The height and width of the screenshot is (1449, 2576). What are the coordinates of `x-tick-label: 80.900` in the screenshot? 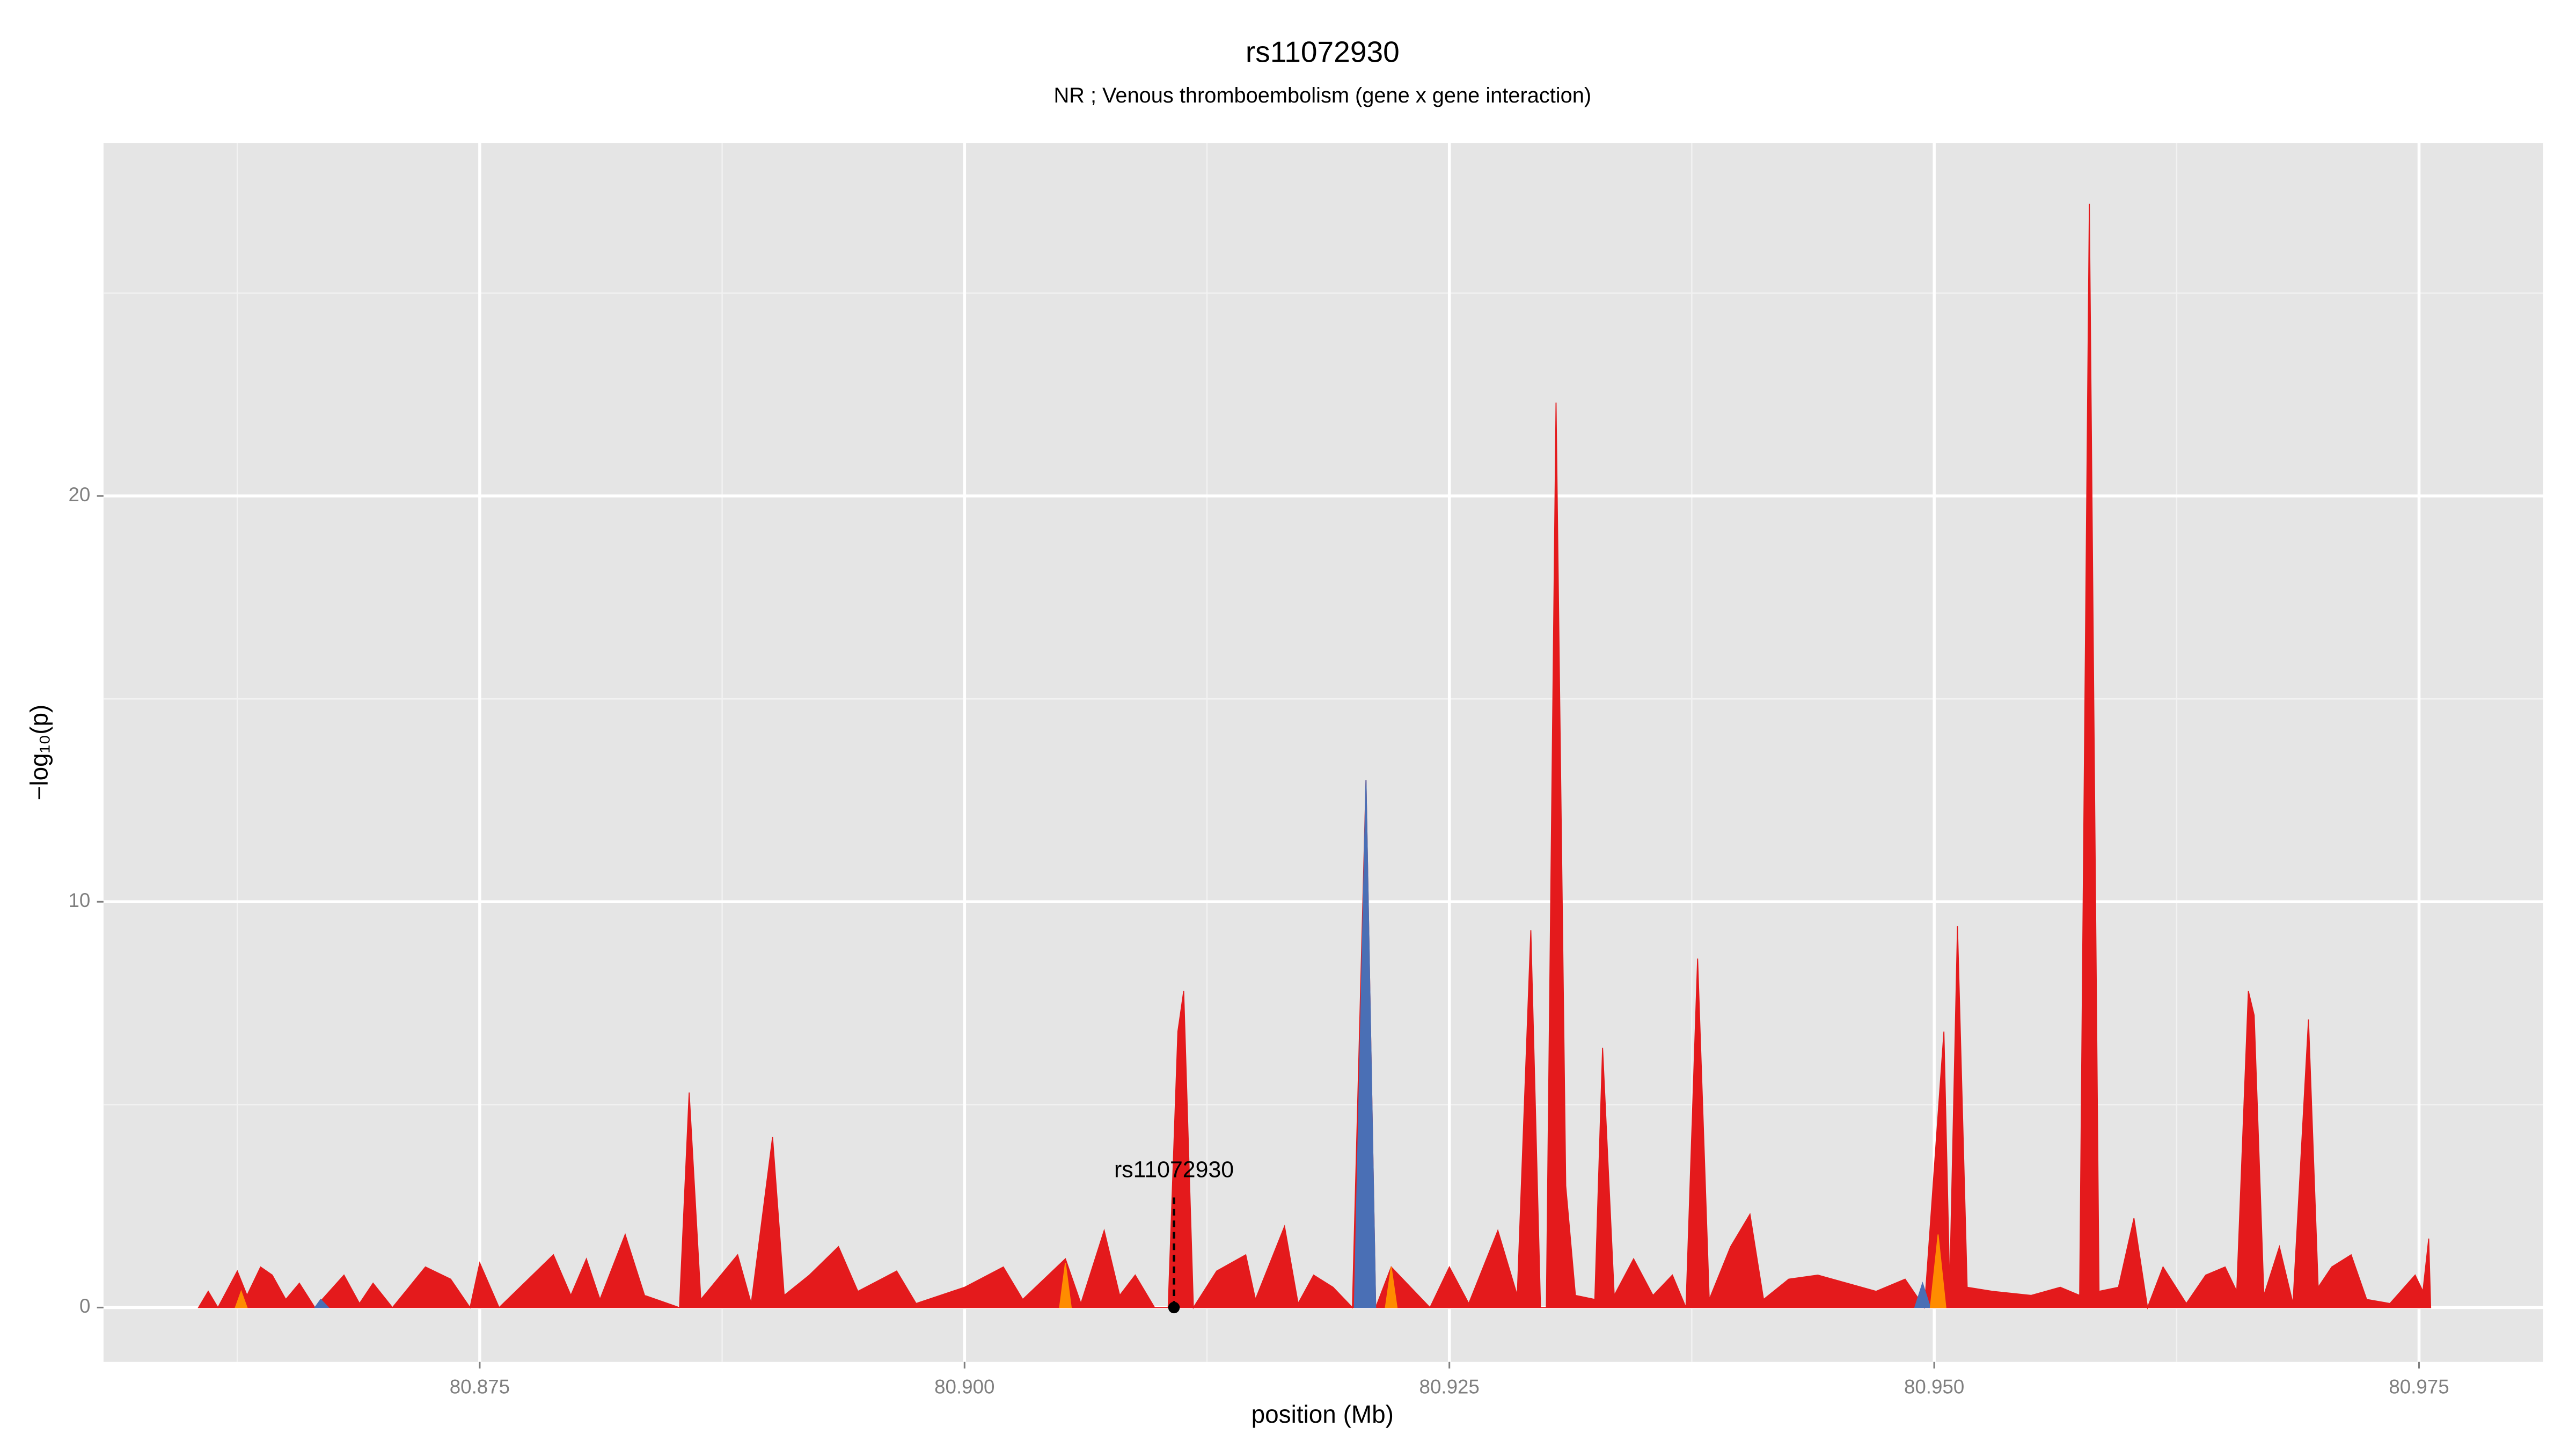 It's located at (964, 1386).